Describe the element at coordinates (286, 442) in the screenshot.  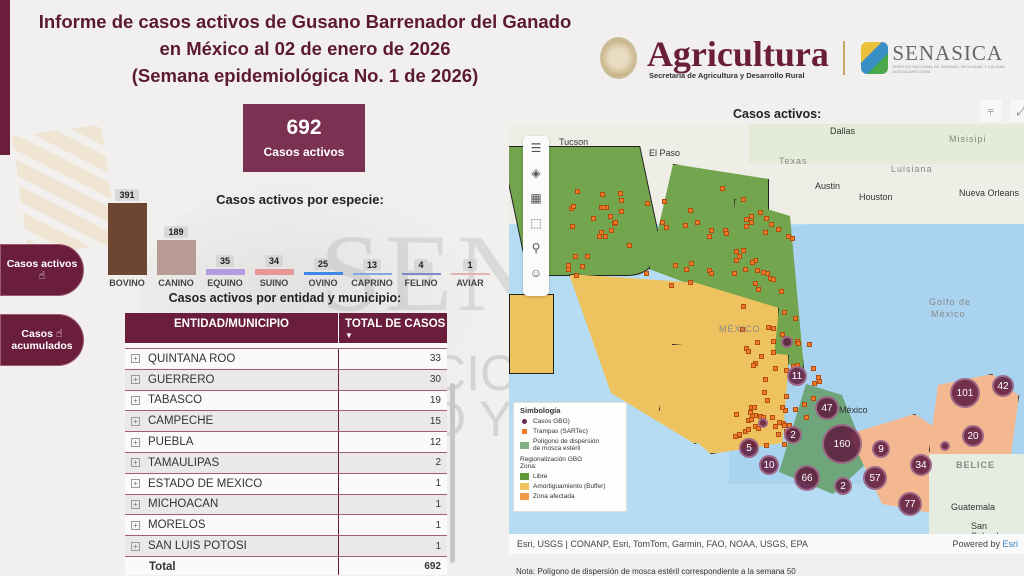
I see `table-row: + PUEBLA 12` at that location.